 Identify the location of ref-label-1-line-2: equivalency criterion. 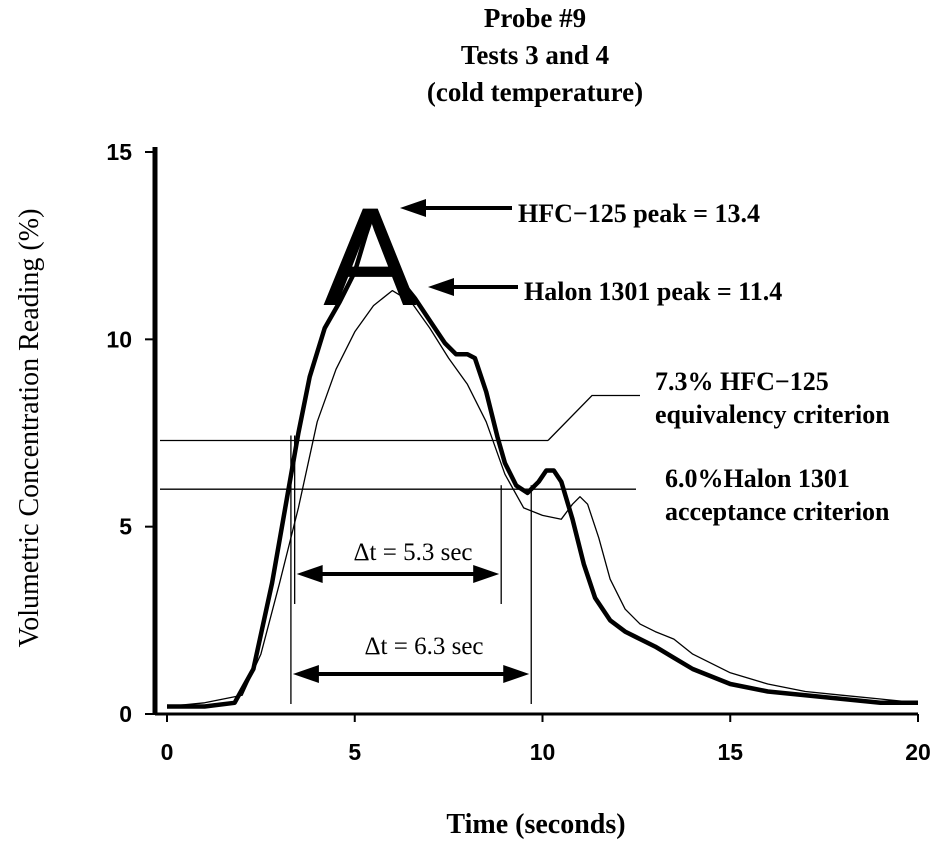
(772, 414).